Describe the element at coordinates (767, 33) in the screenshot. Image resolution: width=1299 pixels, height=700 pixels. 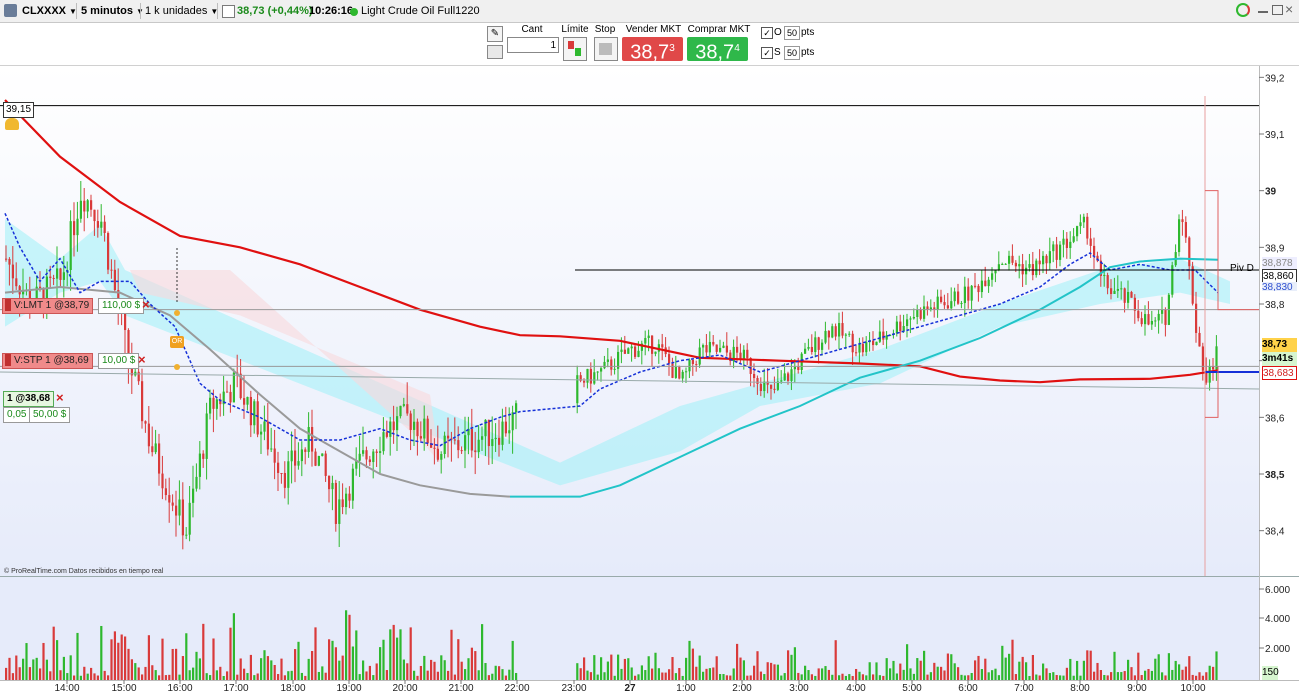
I see `o-checkbox: ✓` at that location.